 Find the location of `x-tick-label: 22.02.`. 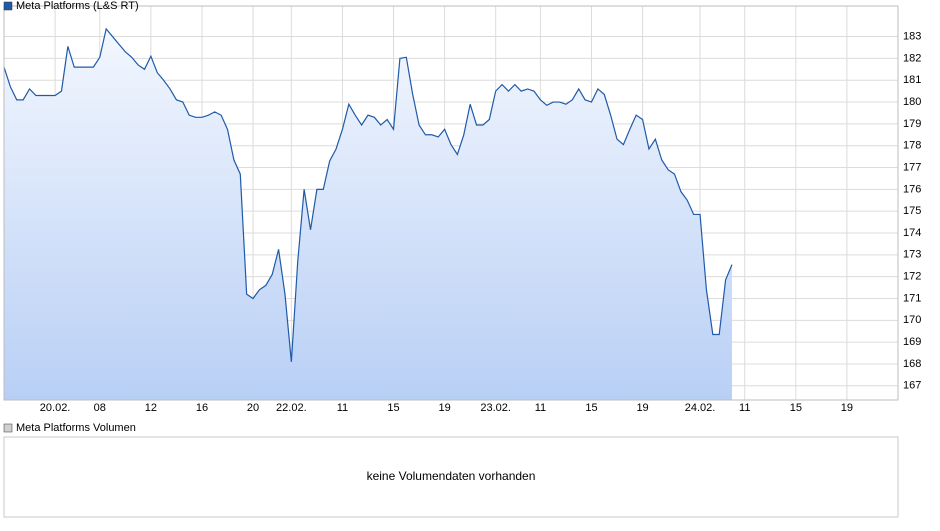

x-tick-label: 22.02. is located at coordinates (291, 408).